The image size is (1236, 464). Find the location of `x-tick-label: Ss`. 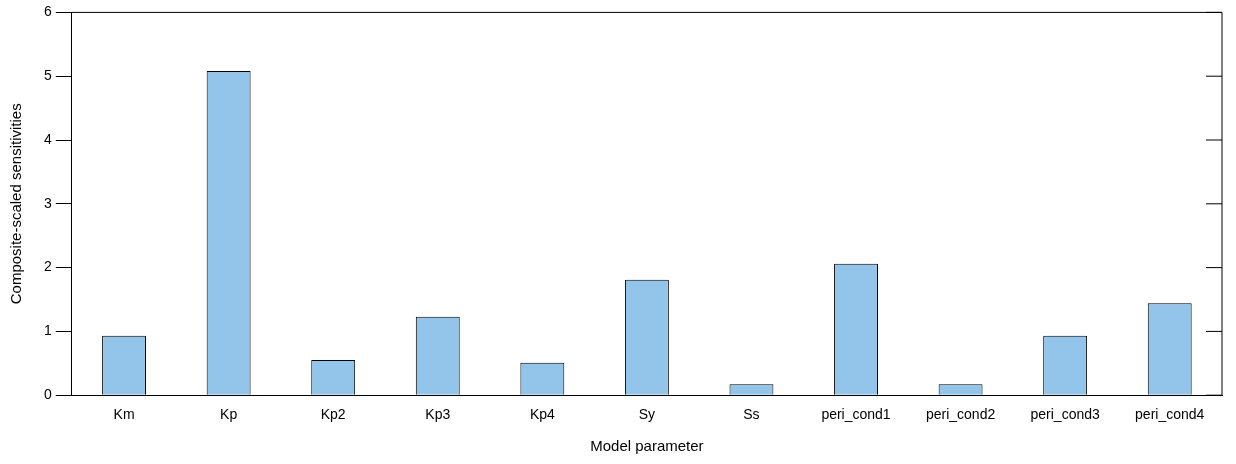

x-tick-label: Ss is located at coordinates (751, 414).